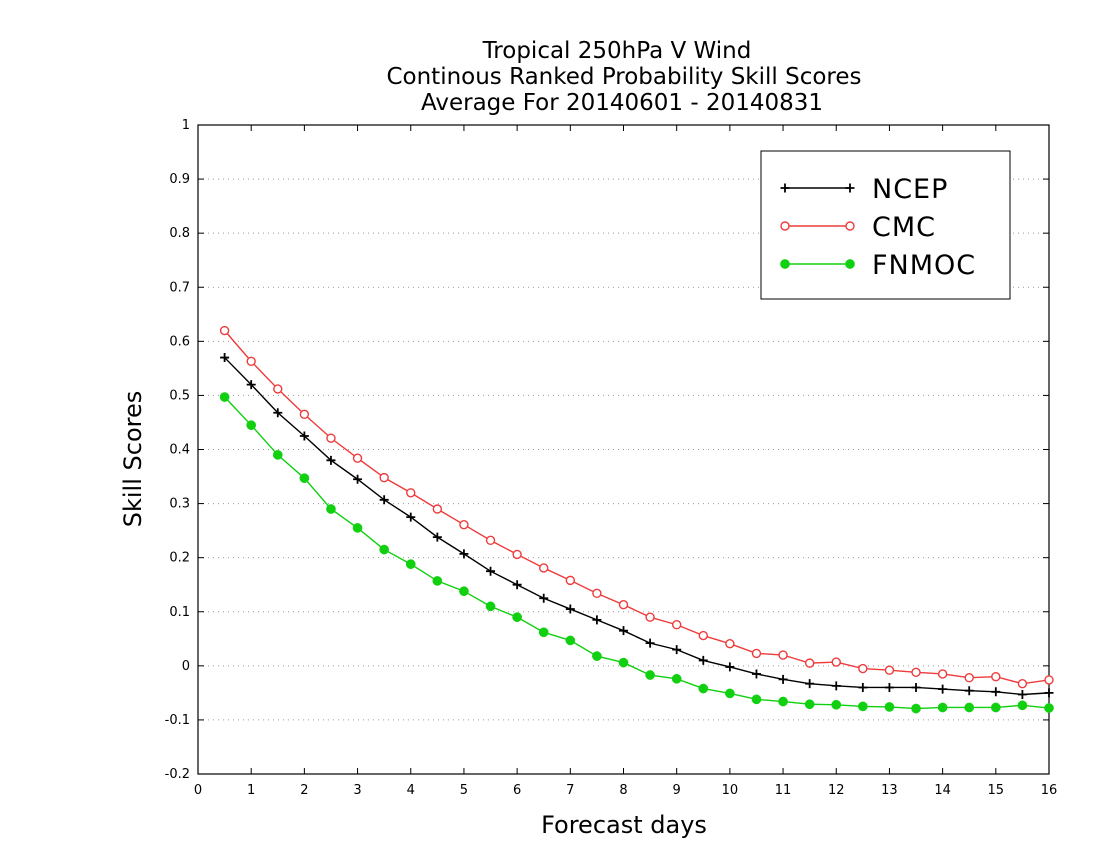  I want to click on y-tick-label: 0.5, so click(179, 395).